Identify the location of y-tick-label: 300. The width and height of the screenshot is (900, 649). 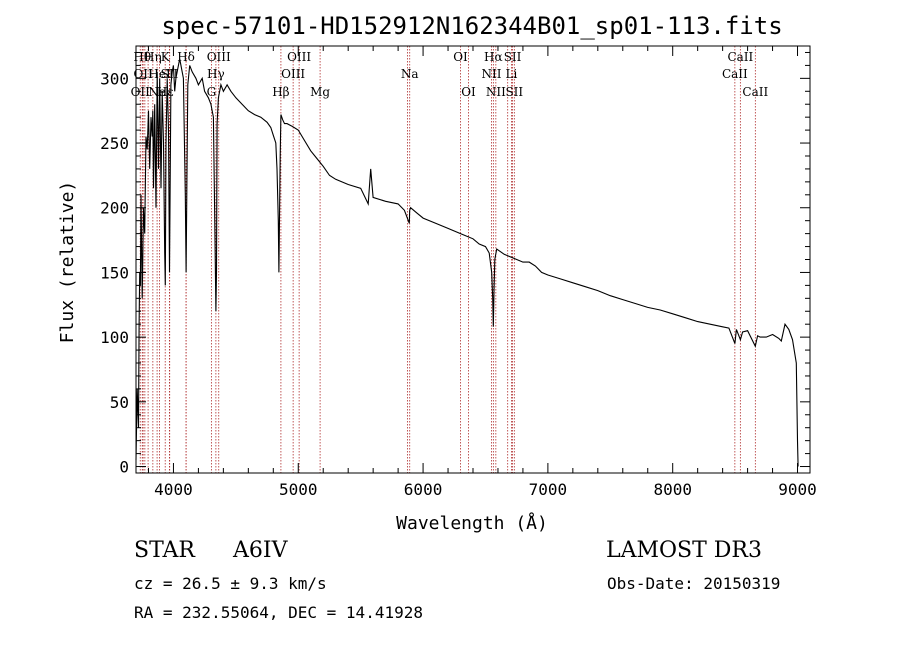
(114, 78).